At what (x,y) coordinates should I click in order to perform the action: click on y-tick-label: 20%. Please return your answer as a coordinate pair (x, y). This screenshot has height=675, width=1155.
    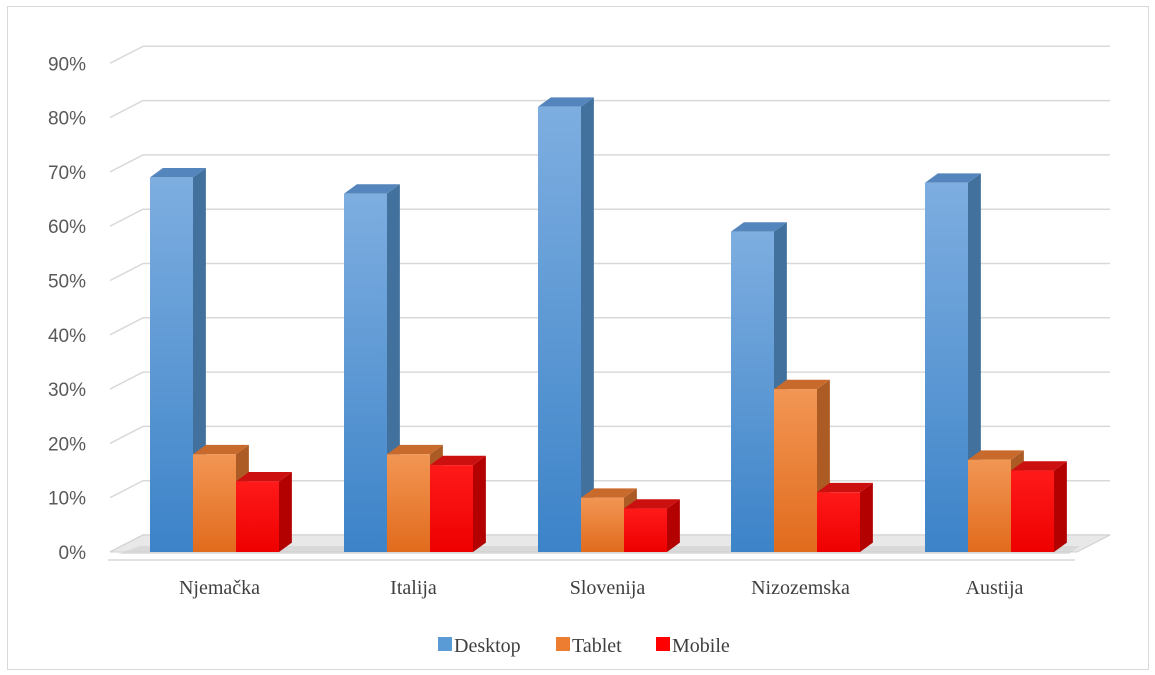
    Looking at the image, I should click on (67, 444).